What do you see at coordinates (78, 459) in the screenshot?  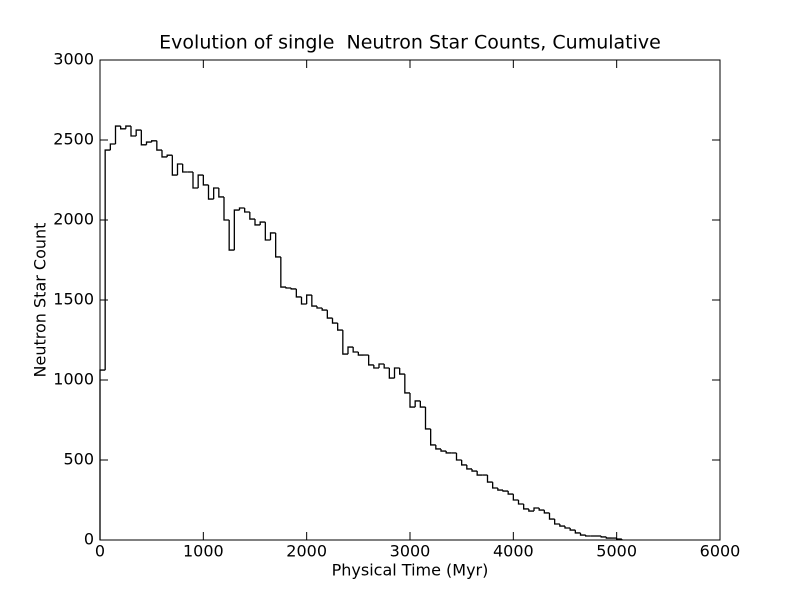 I see `y-tick-label: 500` at bounding box center [78, 459].